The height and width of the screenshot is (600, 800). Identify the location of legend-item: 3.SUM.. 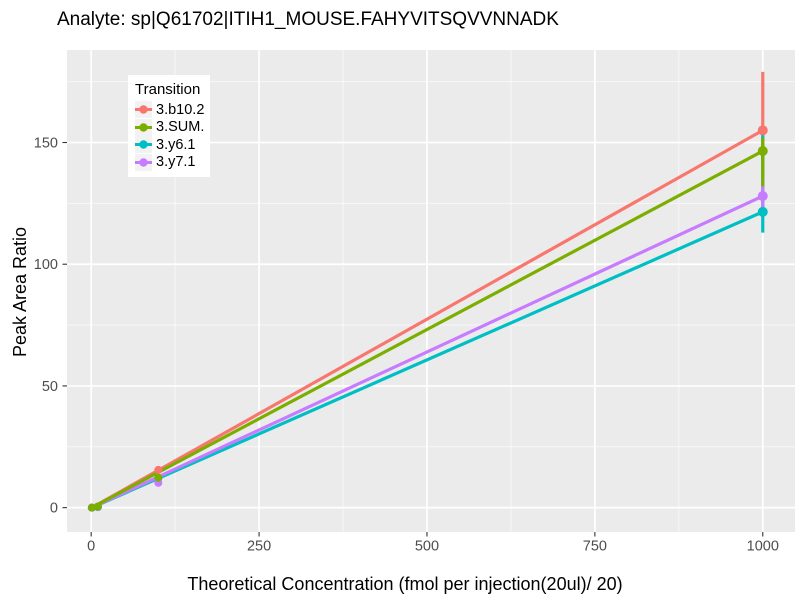
(172, 127).